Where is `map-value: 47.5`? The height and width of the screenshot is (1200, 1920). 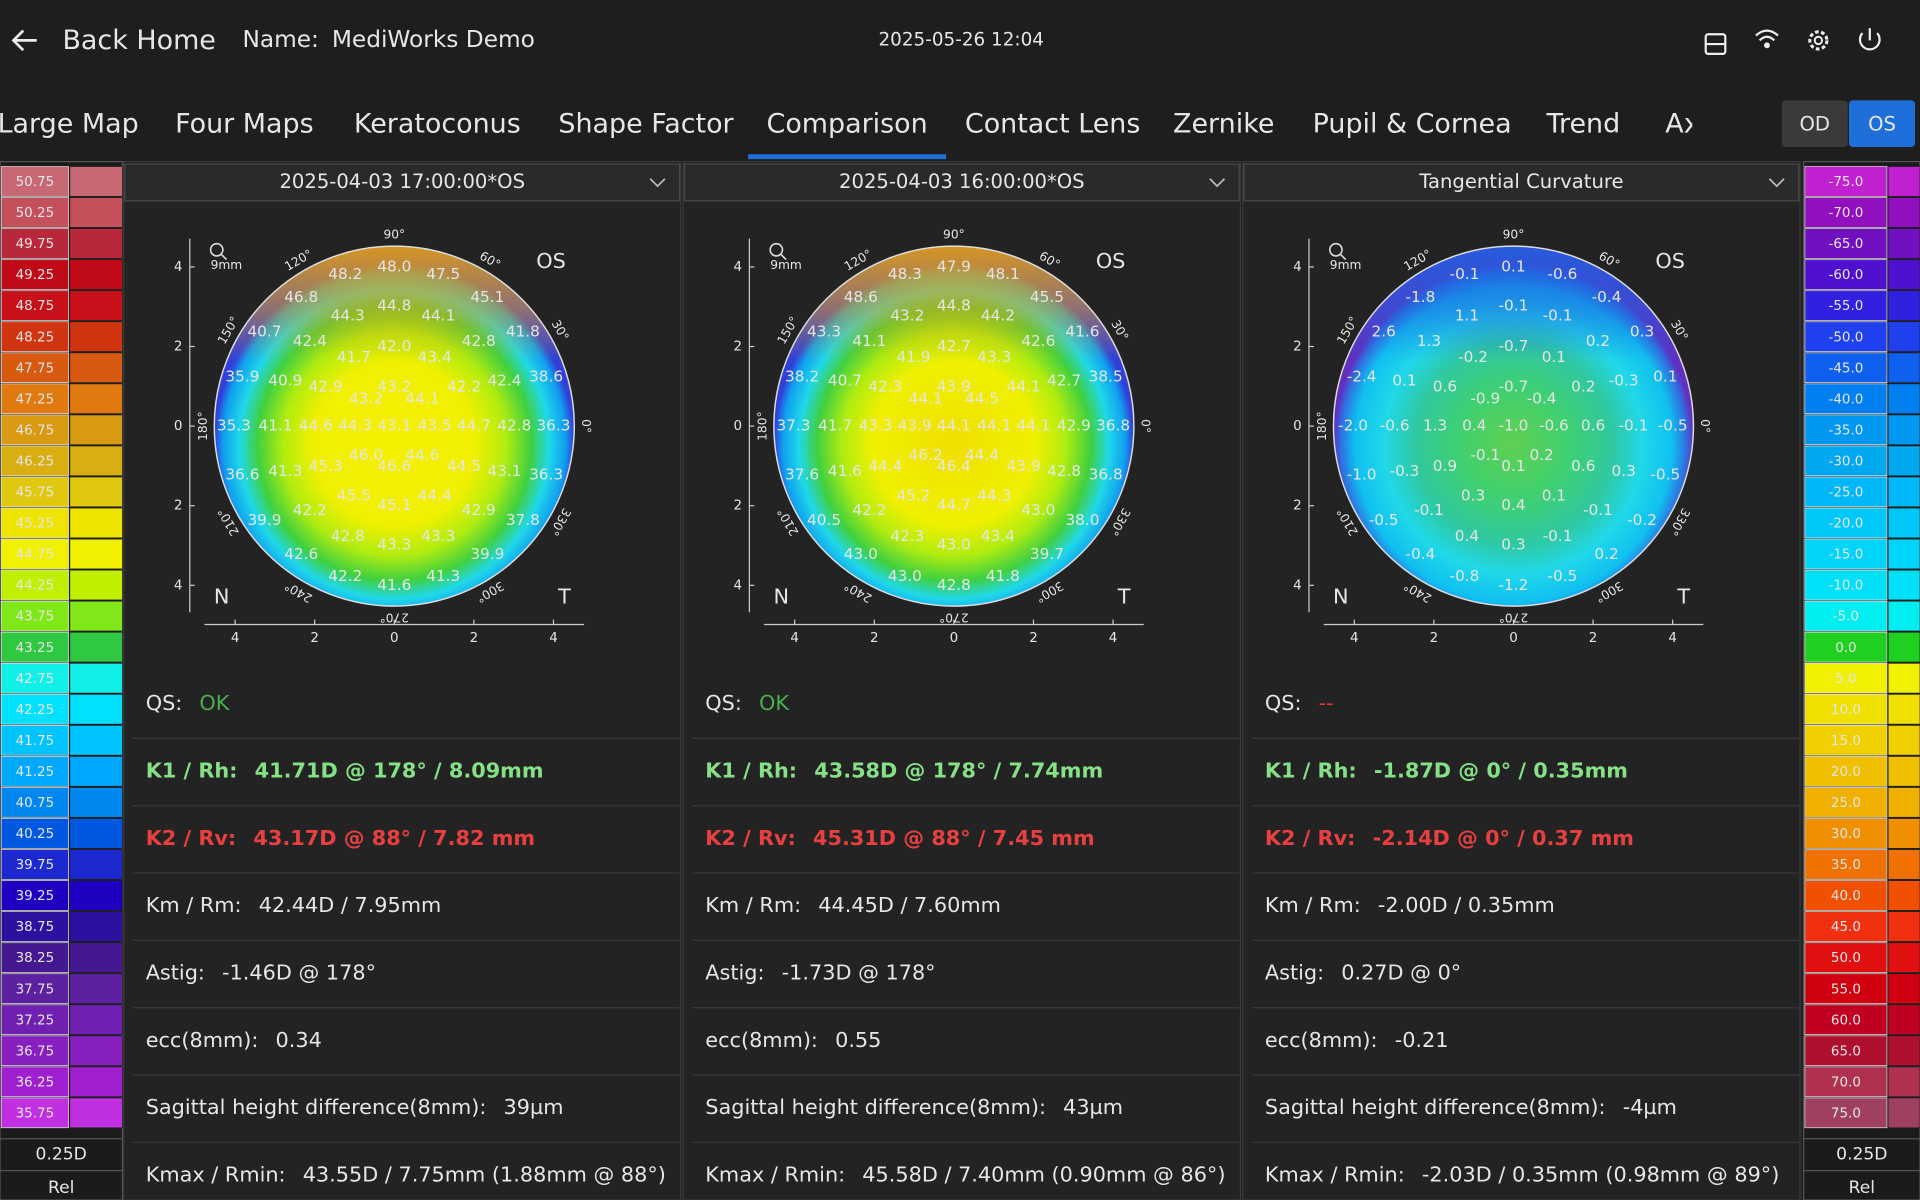 map-value: 47.5 is located at coordinates (443, 274).